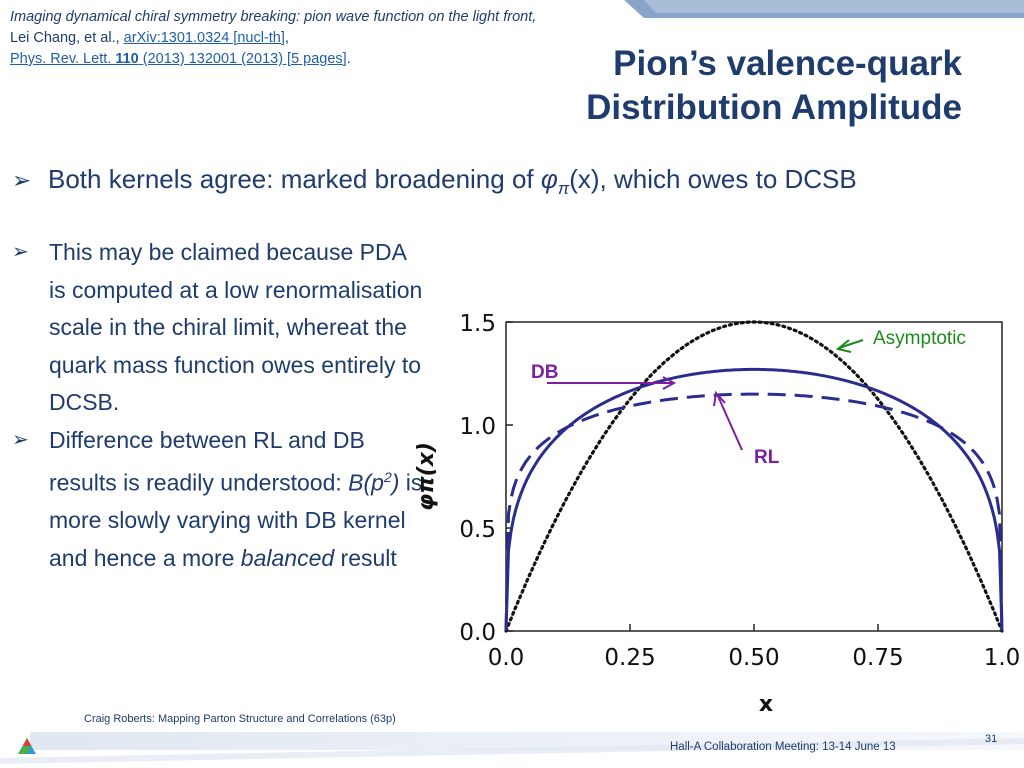  What do you see at coordinates (366, 482) in the screenshot?
I see `sub-bullet-2-b: B(p` at bounding box center [366, 482].